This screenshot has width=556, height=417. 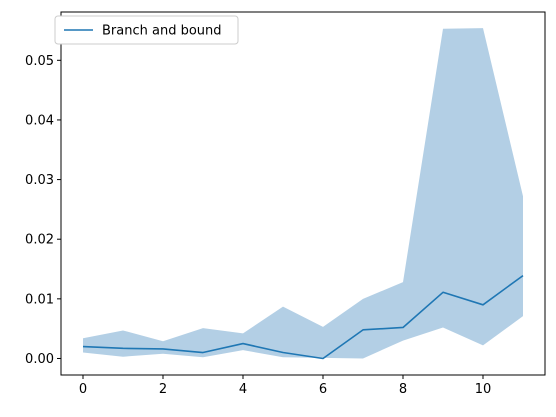 What do you see at coordinates (83, 389) in the screenshot?
I see `x-tick-label: 0` at bounding box center [83, 389].